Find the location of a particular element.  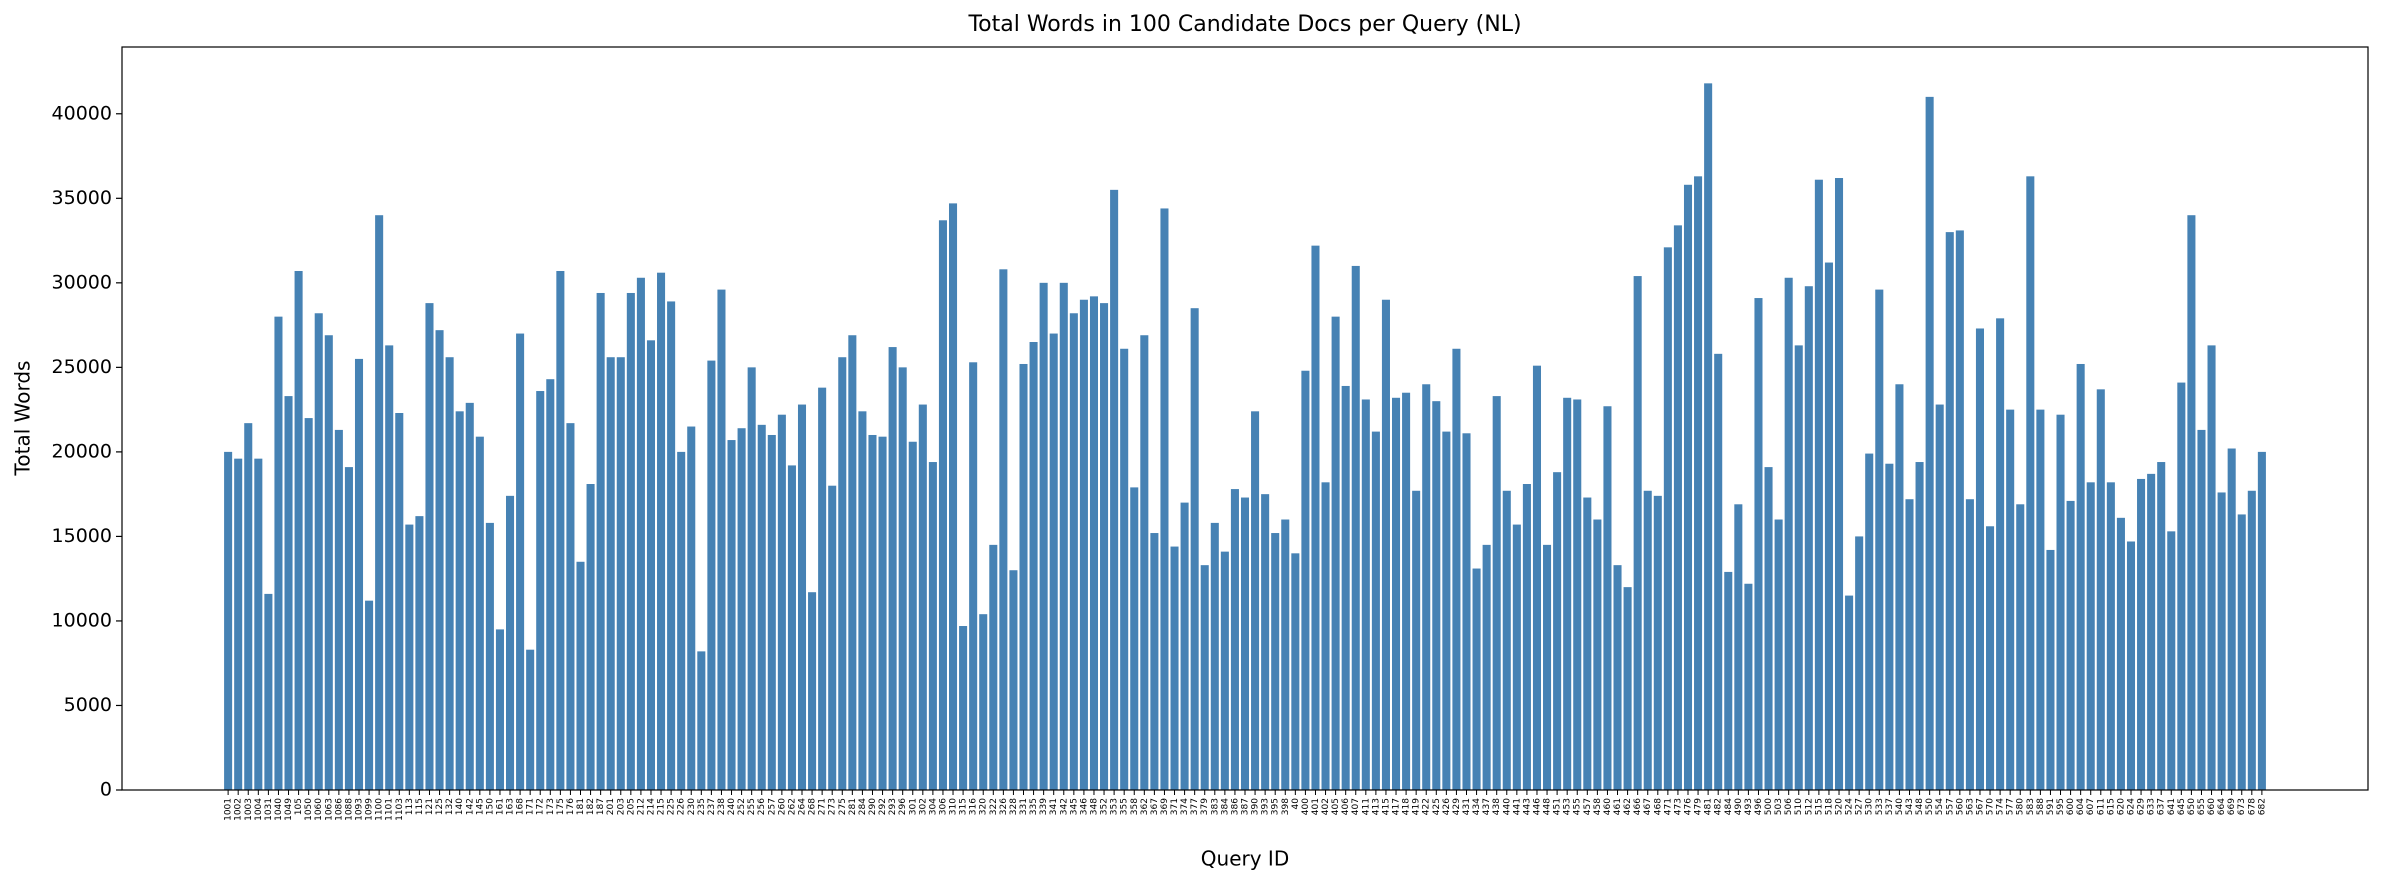

x-tick-label: 125 is located at coordinates (440, 806).